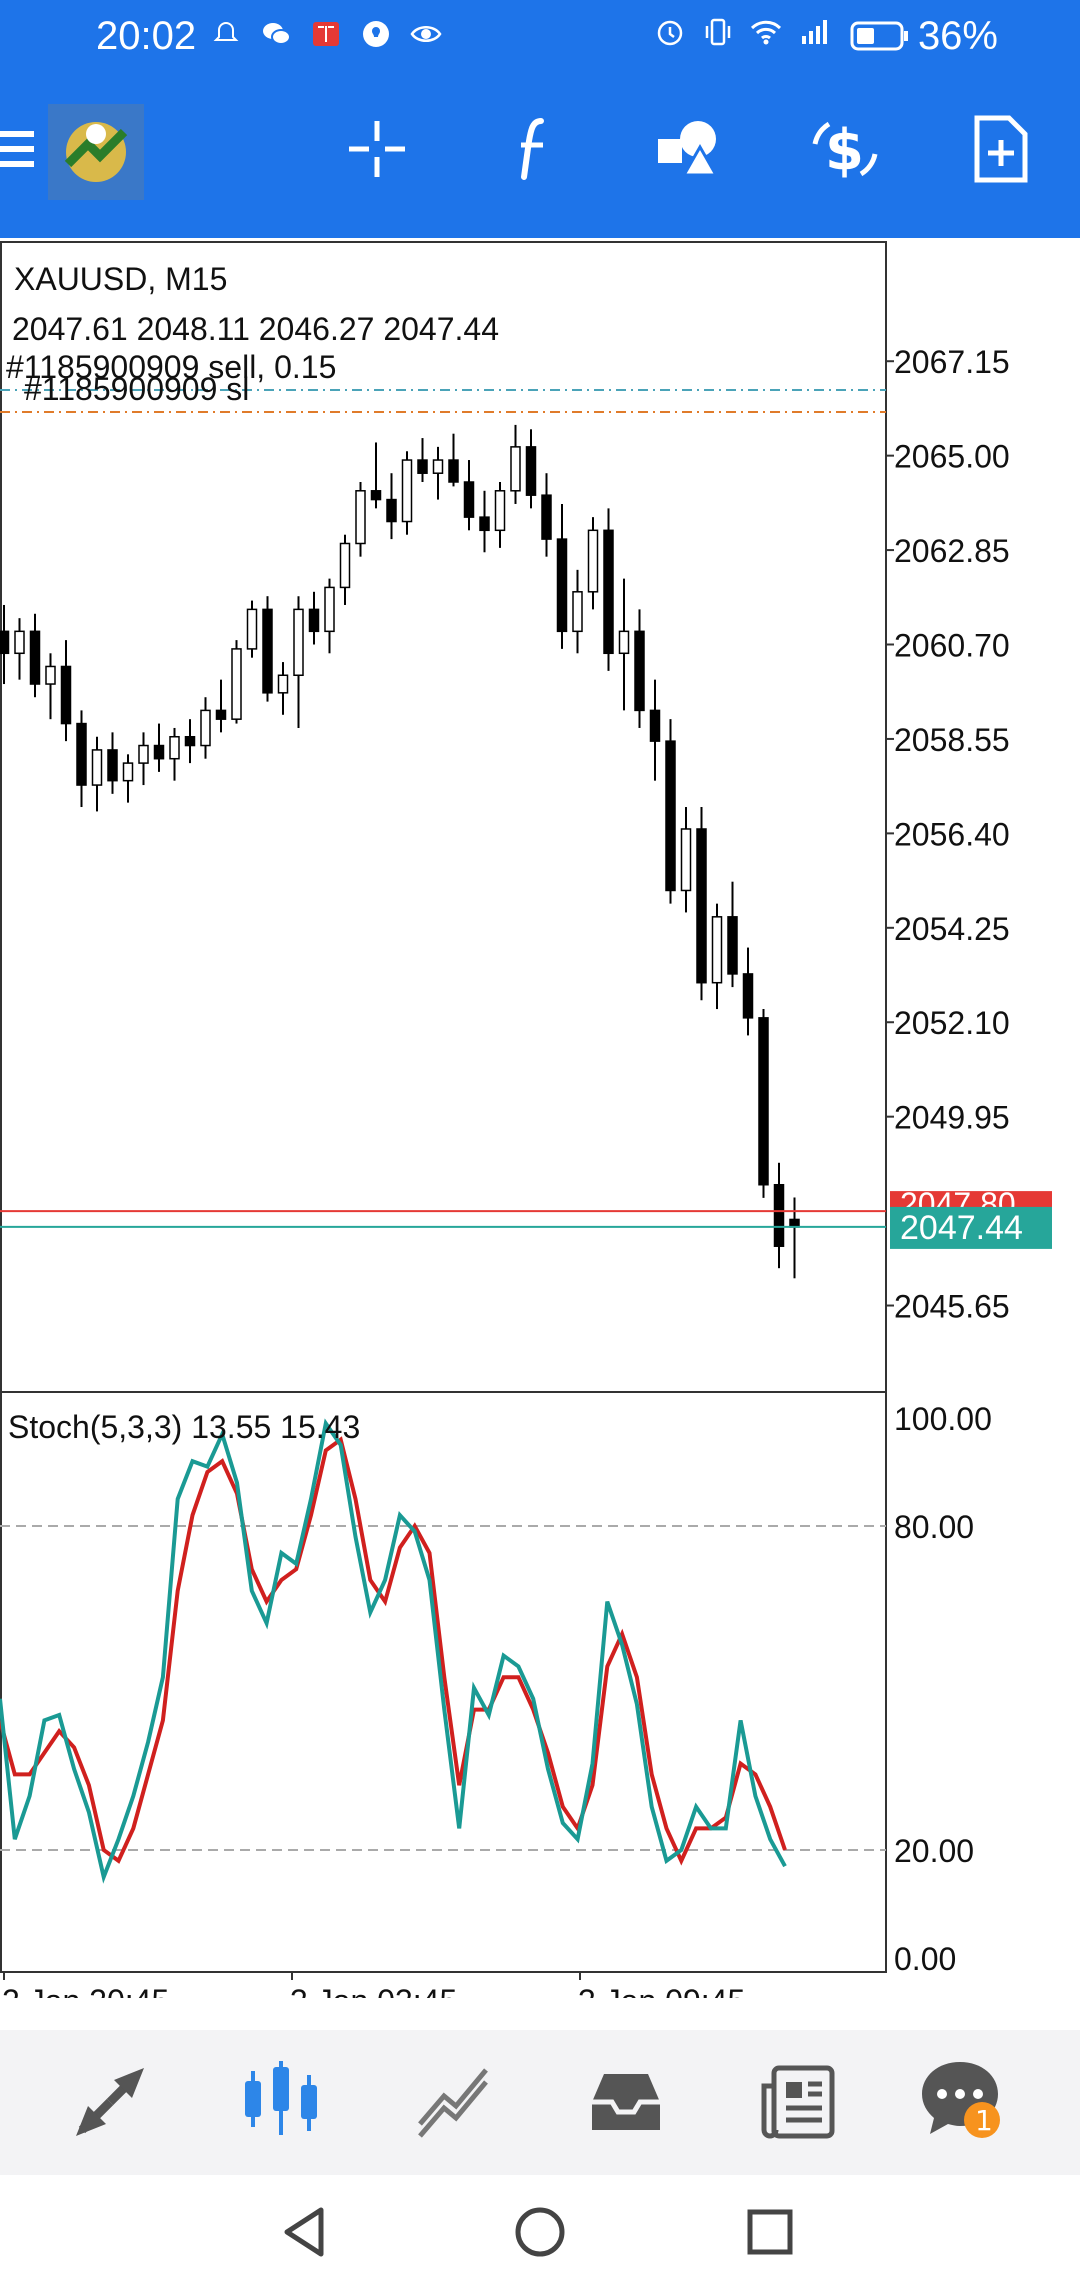 The image size is (1080, 2280). What do you see at coordinates (934, 1527) in the screenshot?
I see `stoch-level-label: 80.00` at bounding box center [934, 1527].